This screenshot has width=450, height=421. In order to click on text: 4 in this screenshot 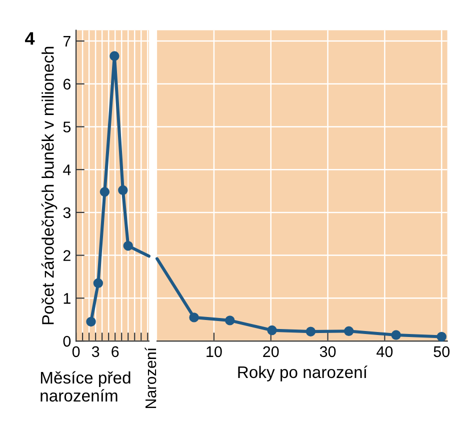, I will do `click(30, 38)`.